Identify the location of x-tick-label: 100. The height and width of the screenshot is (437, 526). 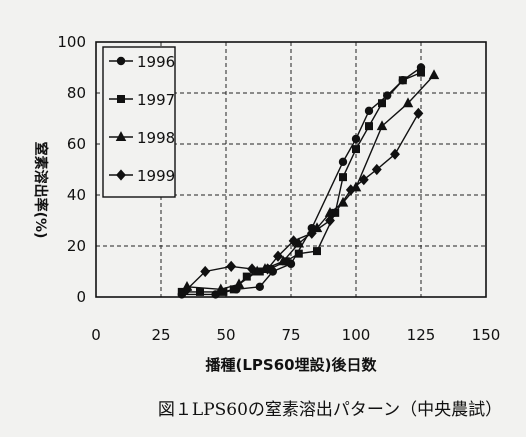
(356, 335).